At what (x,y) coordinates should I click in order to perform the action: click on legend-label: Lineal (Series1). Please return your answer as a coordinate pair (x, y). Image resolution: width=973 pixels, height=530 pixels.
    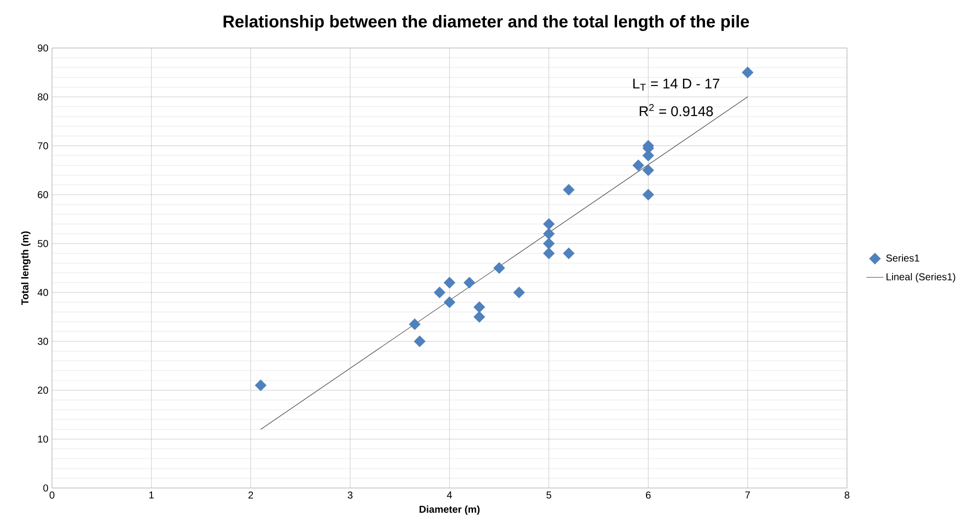
    Looking at the image, I should click on (921, 277).